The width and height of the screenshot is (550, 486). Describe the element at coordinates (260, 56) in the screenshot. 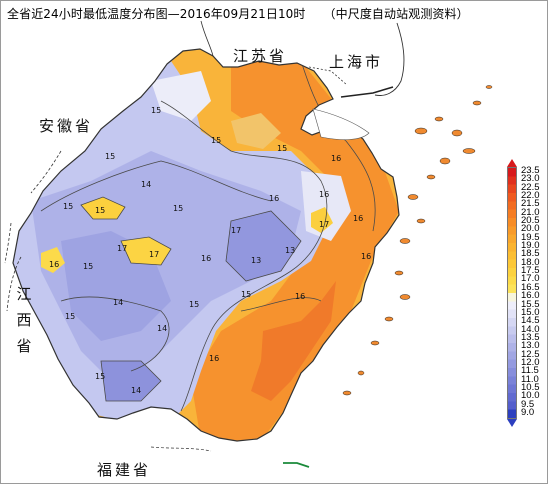

I see `label-jiangsu: 江苏省` at that location.